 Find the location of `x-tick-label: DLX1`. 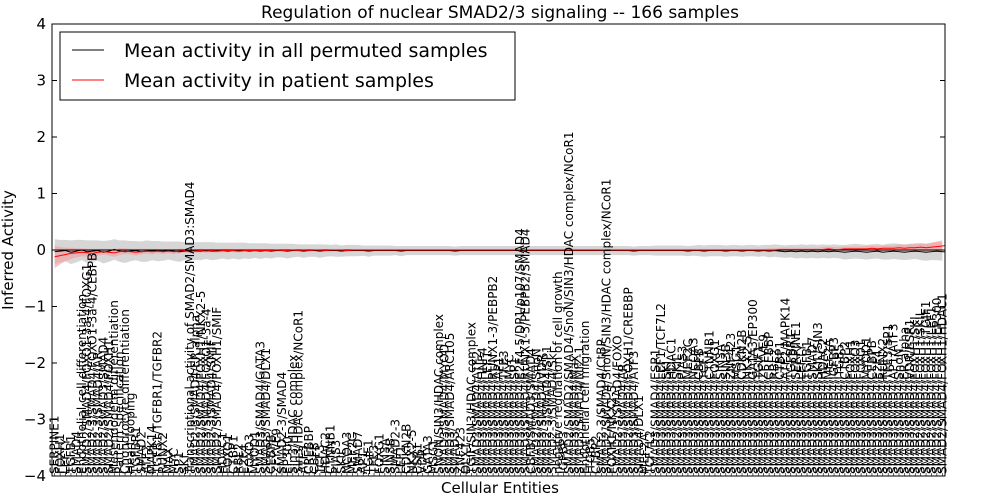

x-tick-label: DLX1 is located at coordinates (466, 458).